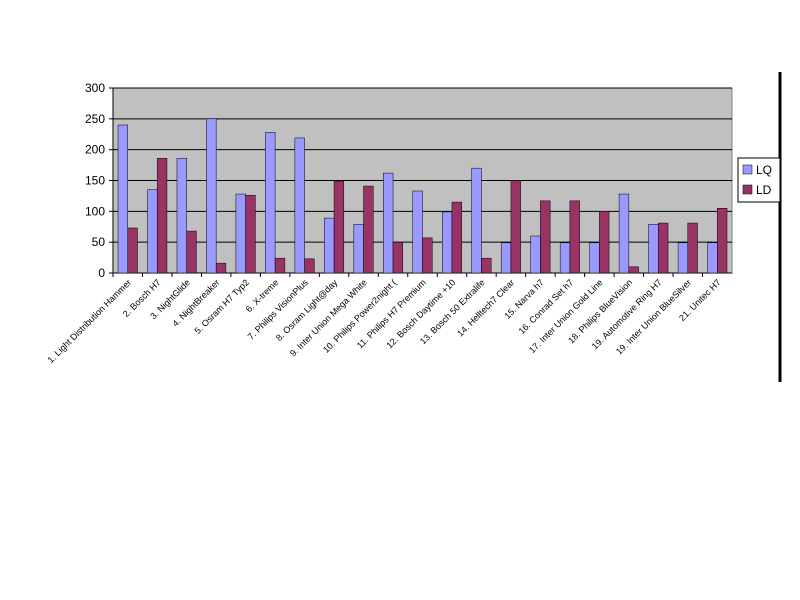 This screenshot has height=600, width=800. Describe the element at coordinates (95, 211) in the screenshot. I see `y-tick-label: 100` at that location.